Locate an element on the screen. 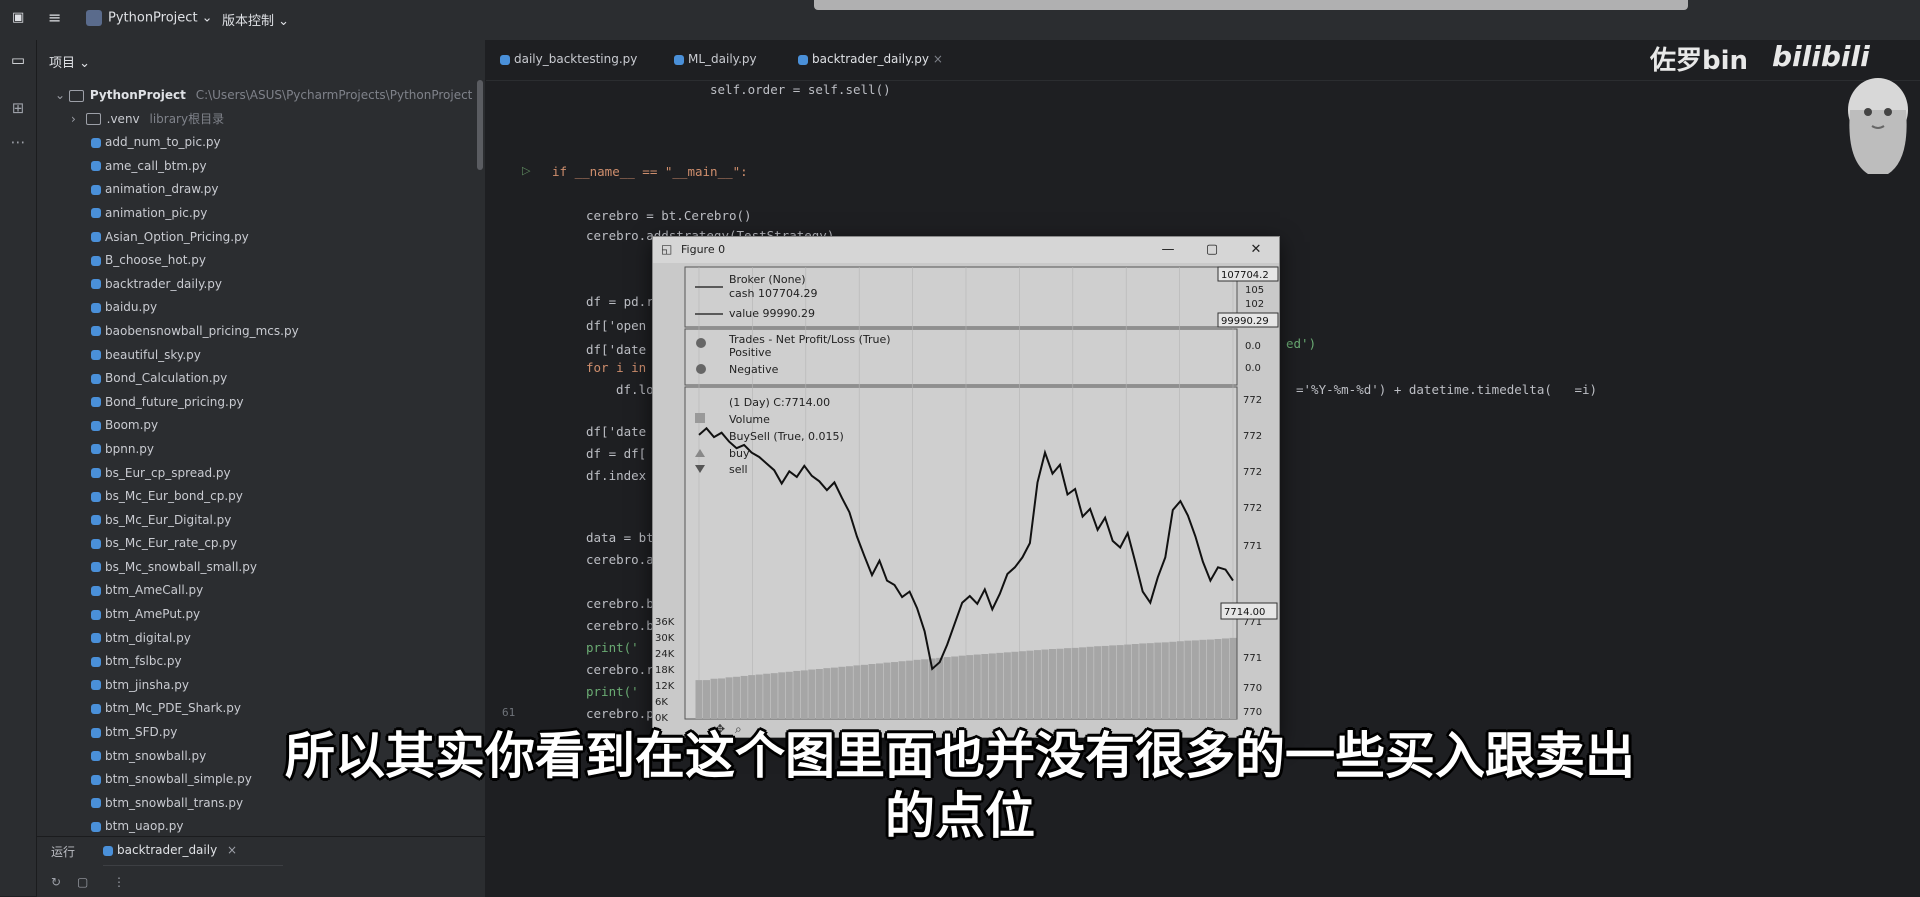  run-tab: backtrader_daily × is located at coordinates (170, 850).